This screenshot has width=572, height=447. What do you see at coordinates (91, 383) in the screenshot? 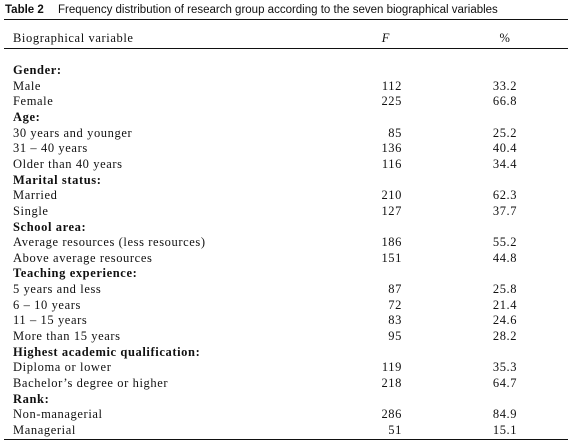
I see `row-label: Bachelor’s degree or higher` at bounding box center [91, 383].